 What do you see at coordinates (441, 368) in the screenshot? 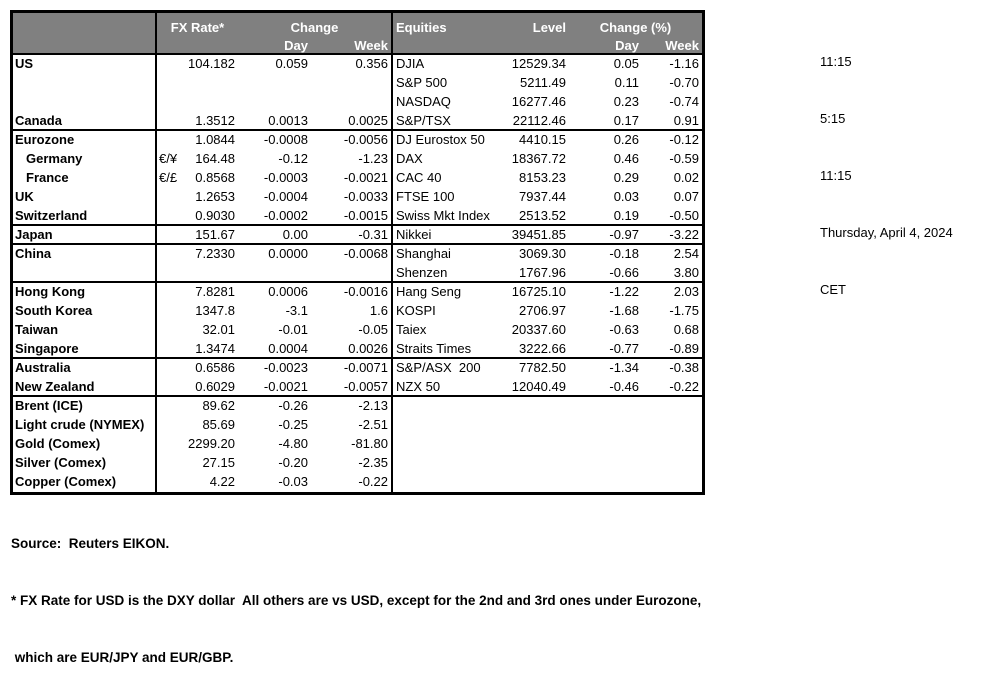
I see `equity-name-cell: S&P/ASX 200` at bounding box center [441, 368].